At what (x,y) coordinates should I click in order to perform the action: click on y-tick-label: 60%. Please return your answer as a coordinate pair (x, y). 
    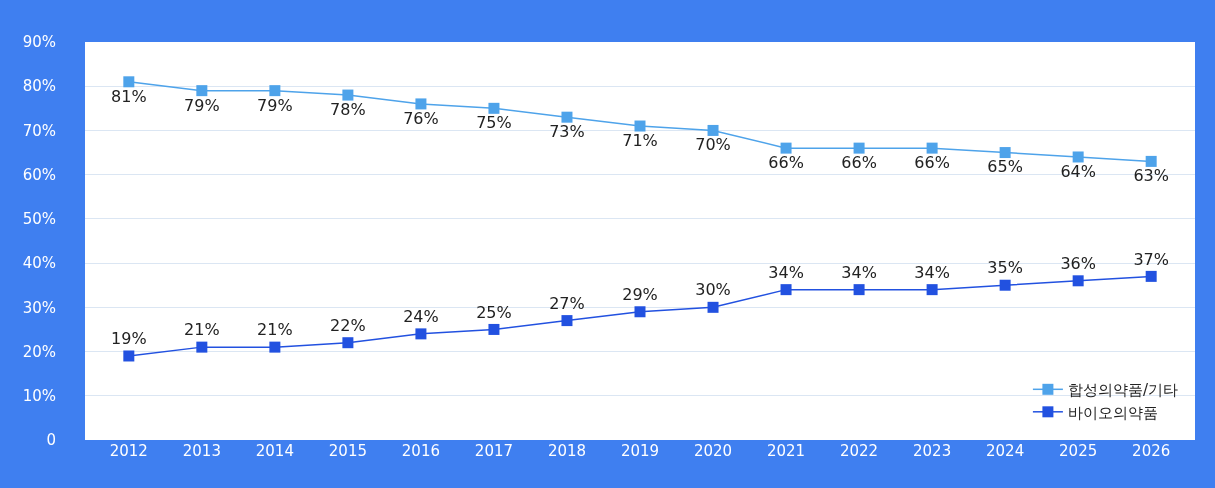
    Looking at the image, I should click on (39, 174).